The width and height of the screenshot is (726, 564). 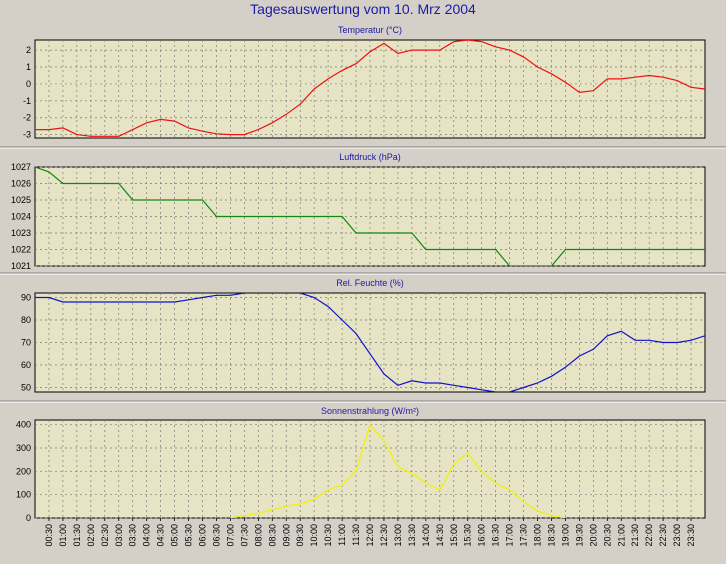 What do you see at coordinates (398, 470) in the screenshot?
I see `series-line` at bounding box center [398, 470].